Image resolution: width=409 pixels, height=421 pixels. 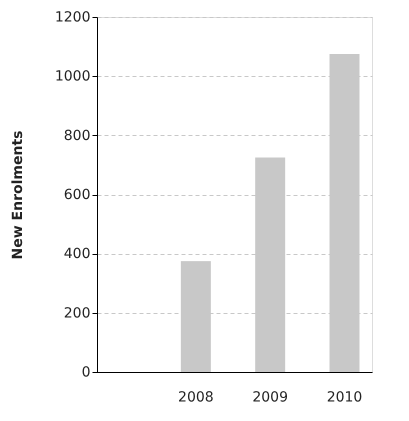 What do you see at coordinates (18, 195) in the screenshot?
I see `y-axis-title: New Enrolments` at bounding box center [18, 195].